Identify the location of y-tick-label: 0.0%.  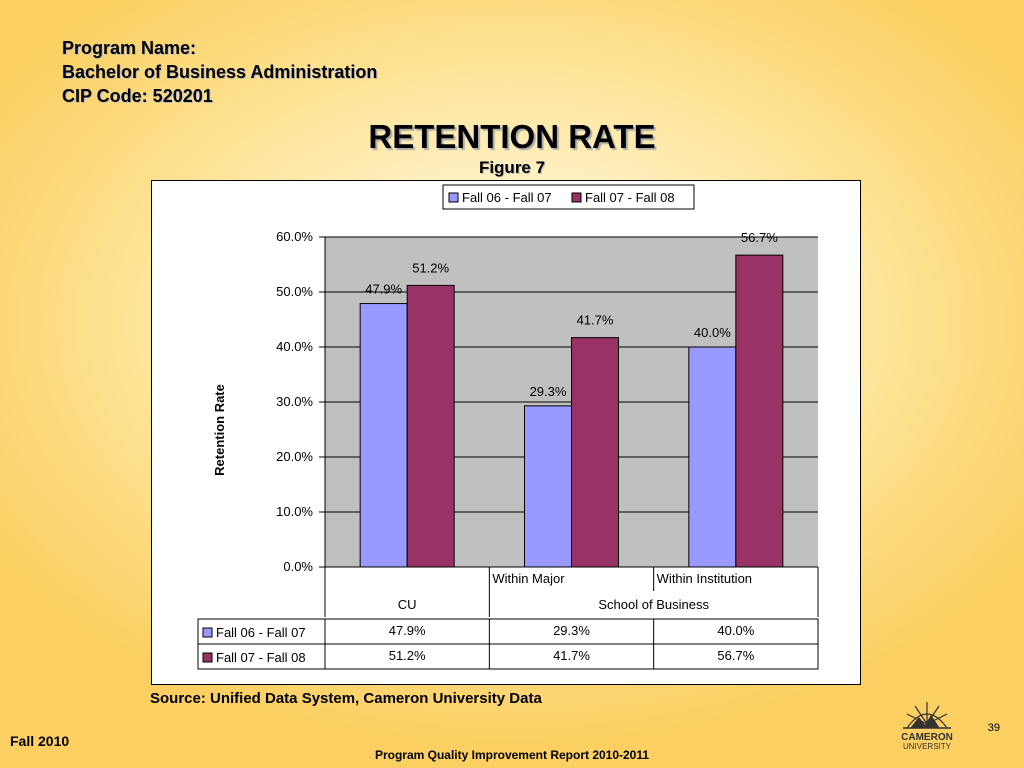
(298, 566).